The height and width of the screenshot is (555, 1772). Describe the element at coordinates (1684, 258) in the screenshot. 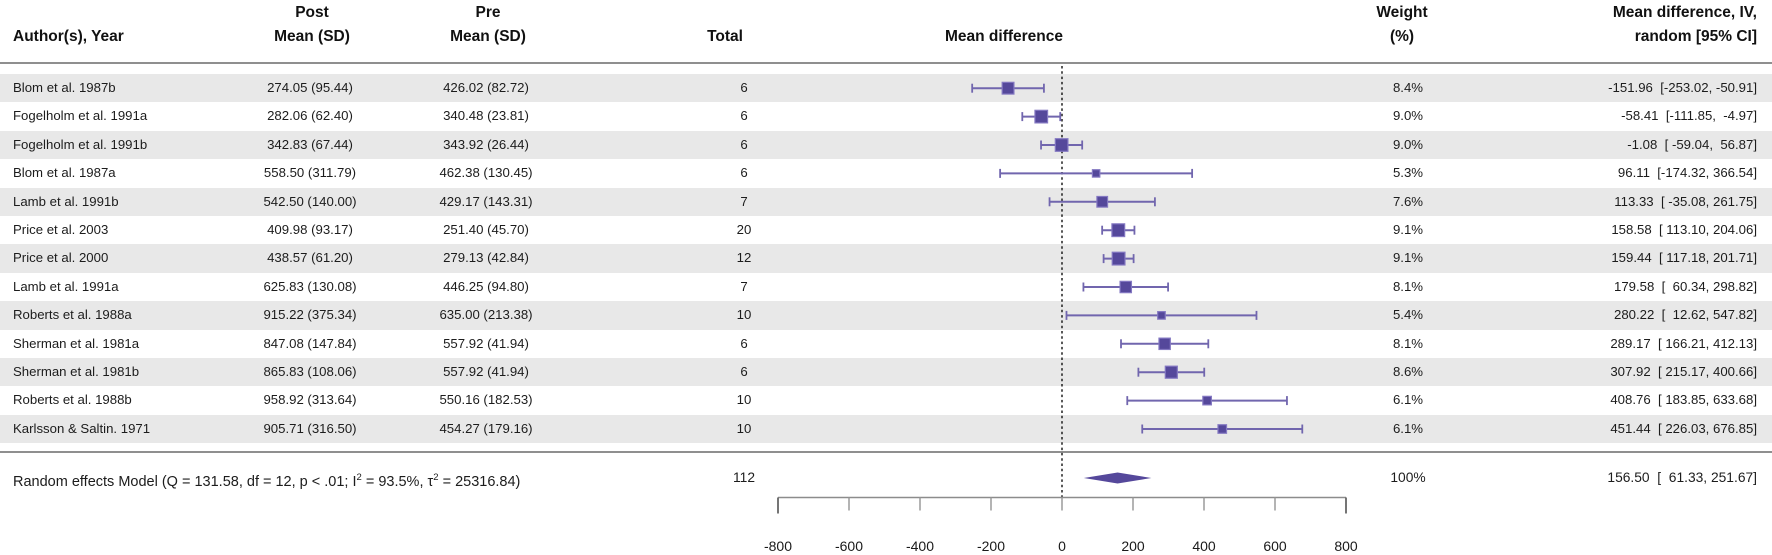

I see `ci-cell: 159.44 [ 117.18, 201.71]` at that location.